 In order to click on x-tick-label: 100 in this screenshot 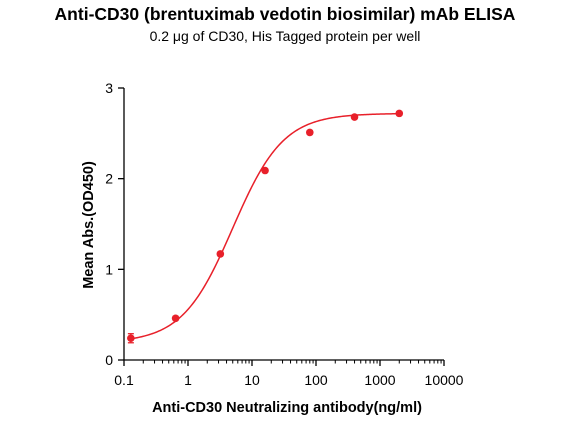, I will do `click(316, 380)`.